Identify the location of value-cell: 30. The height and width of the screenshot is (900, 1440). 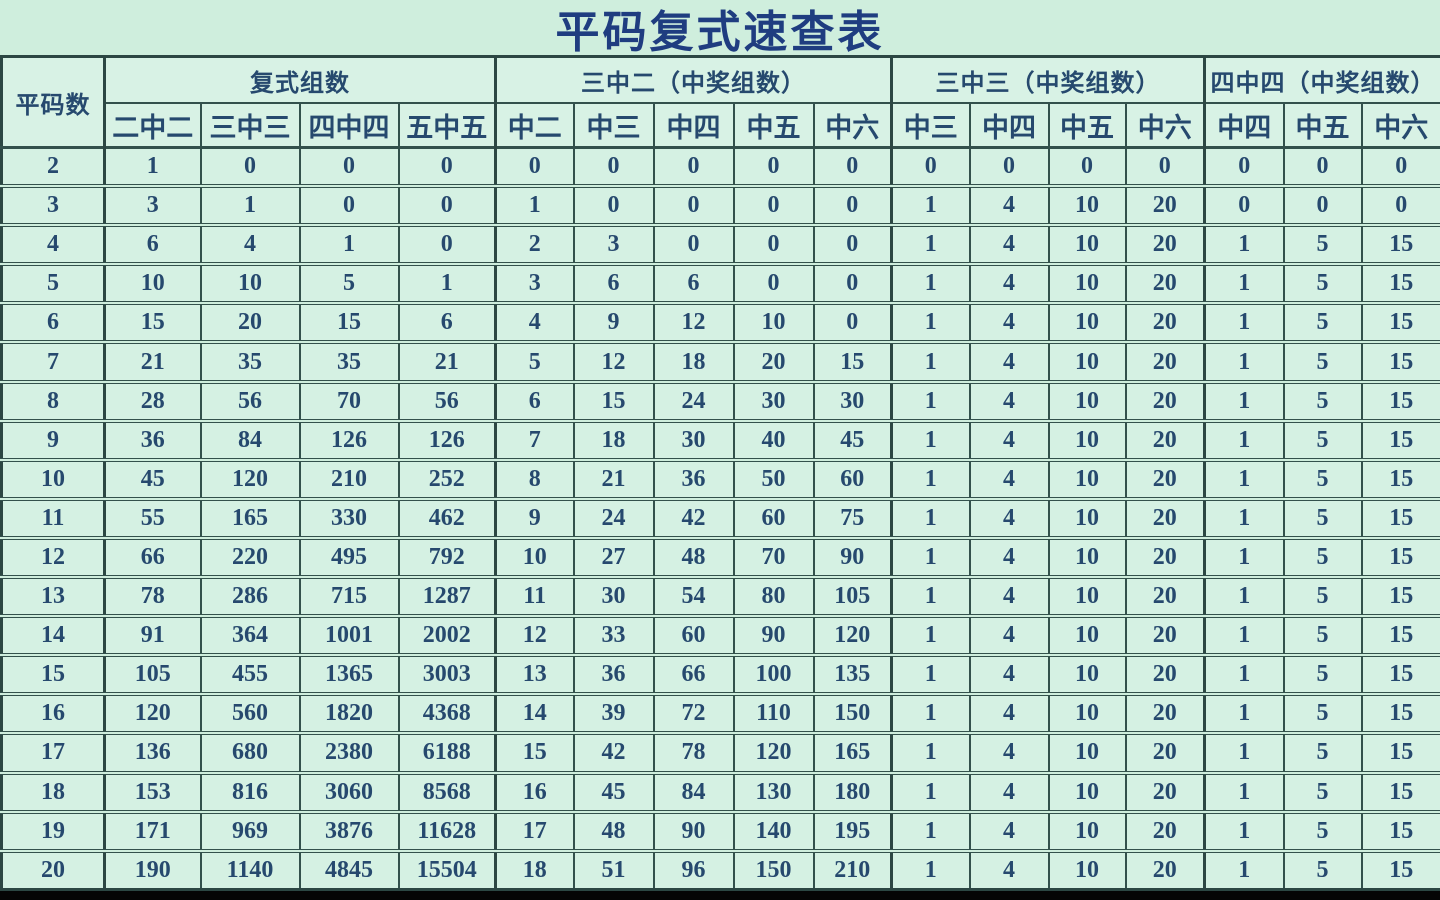
(613, 596).